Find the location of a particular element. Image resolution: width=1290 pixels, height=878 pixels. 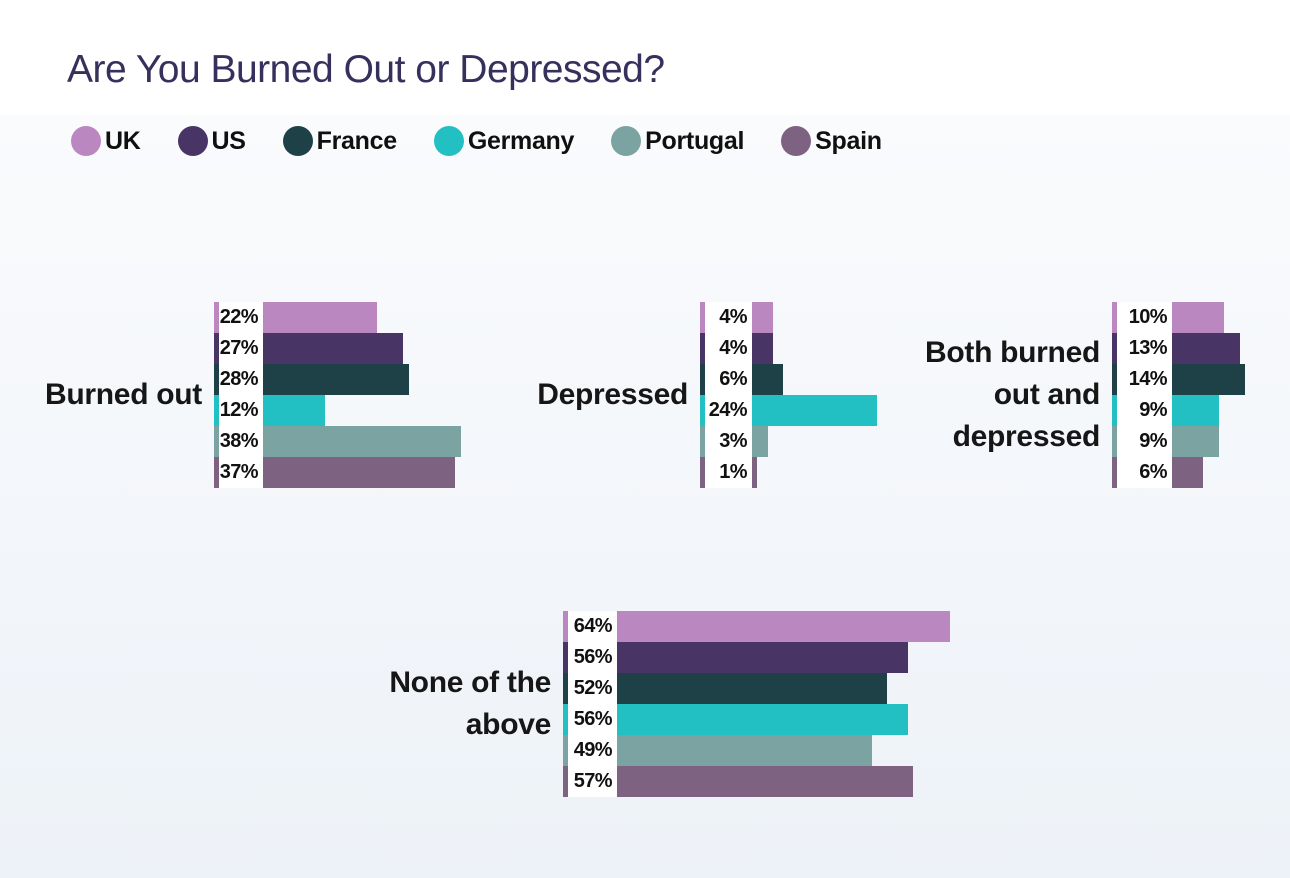

value-label: 14% is located at coordinates (1144, 379).